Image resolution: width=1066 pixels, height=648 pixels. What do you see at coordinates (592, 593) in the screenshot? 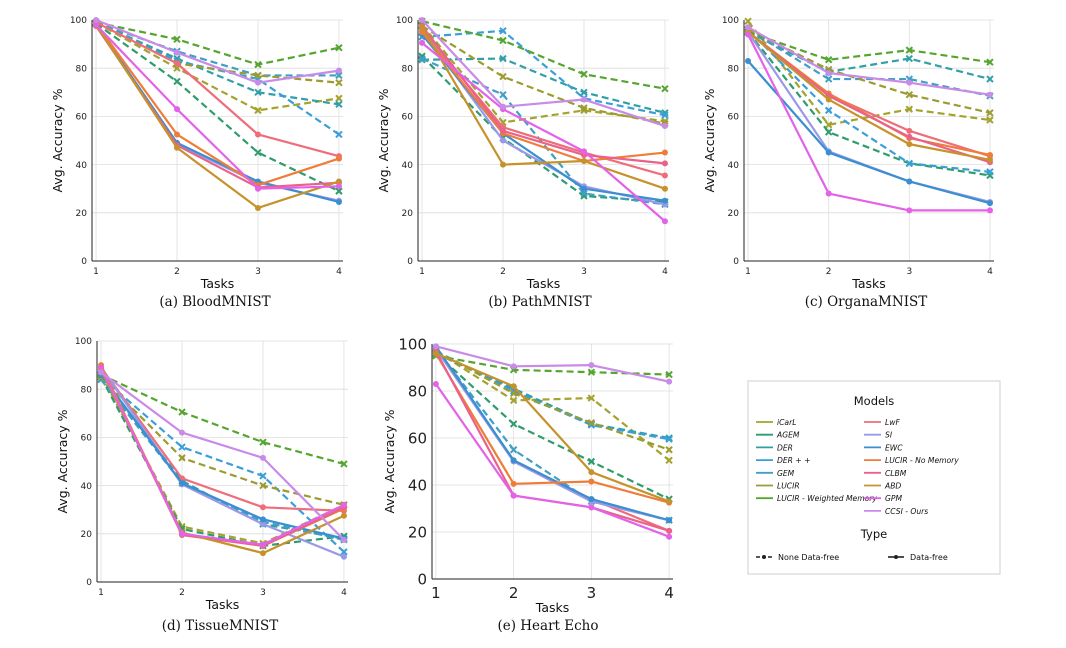
I see `x-tick-label: 3` at bounding box center [592, 593].